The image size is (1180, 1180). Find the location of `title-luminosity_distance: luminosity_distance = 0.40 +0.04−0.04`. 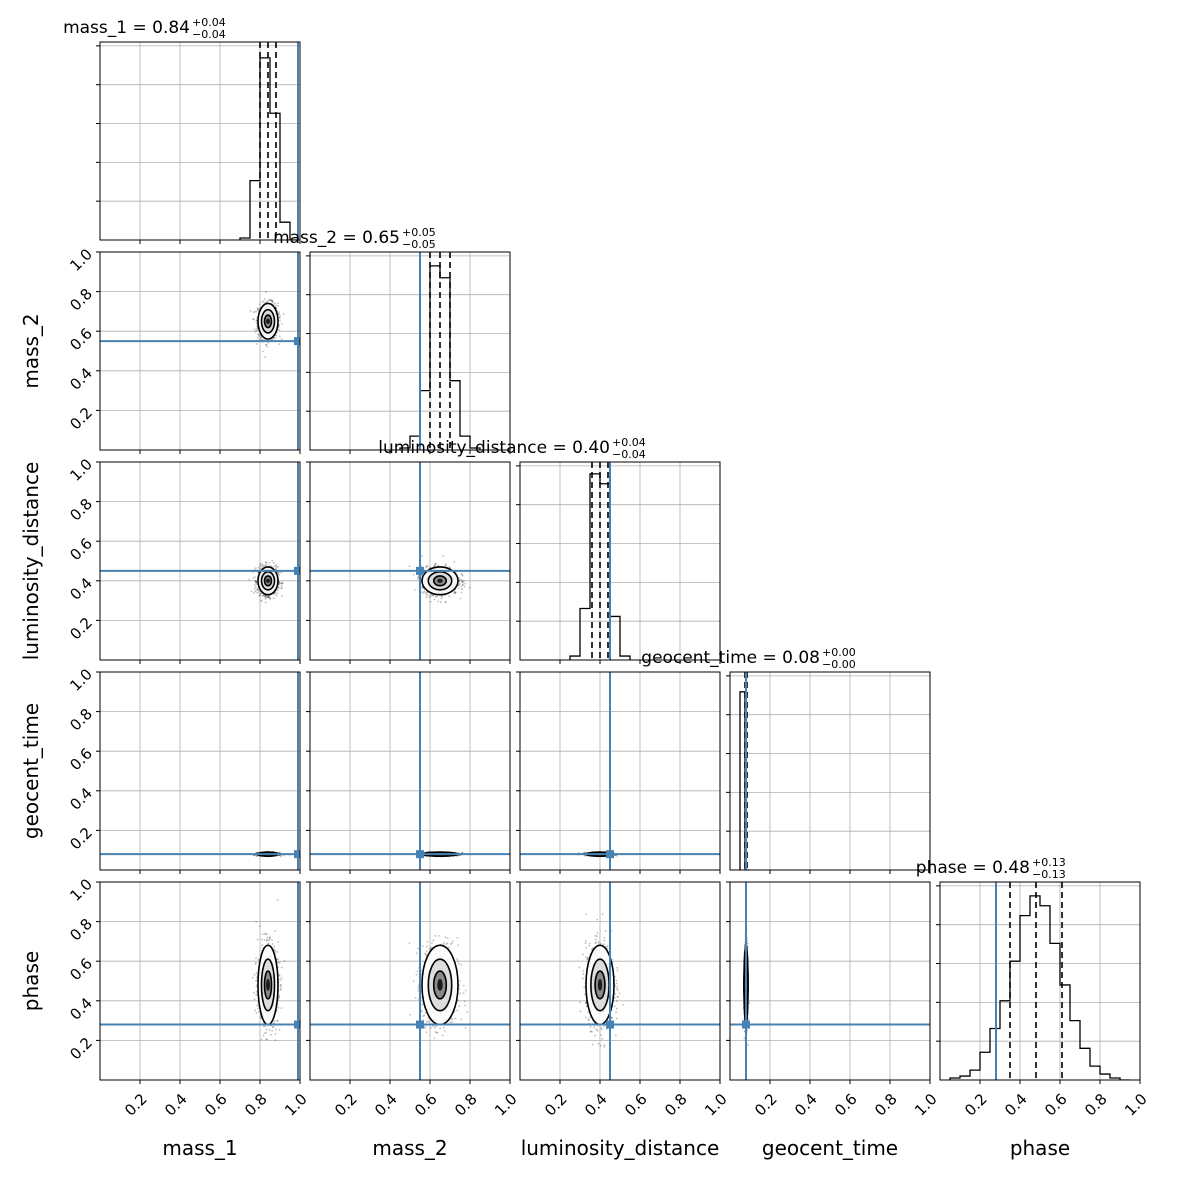

title-luminosity_distance: luminosity_distance = 0.40 +0.04−0.04 is located at coordinates (511, 448).